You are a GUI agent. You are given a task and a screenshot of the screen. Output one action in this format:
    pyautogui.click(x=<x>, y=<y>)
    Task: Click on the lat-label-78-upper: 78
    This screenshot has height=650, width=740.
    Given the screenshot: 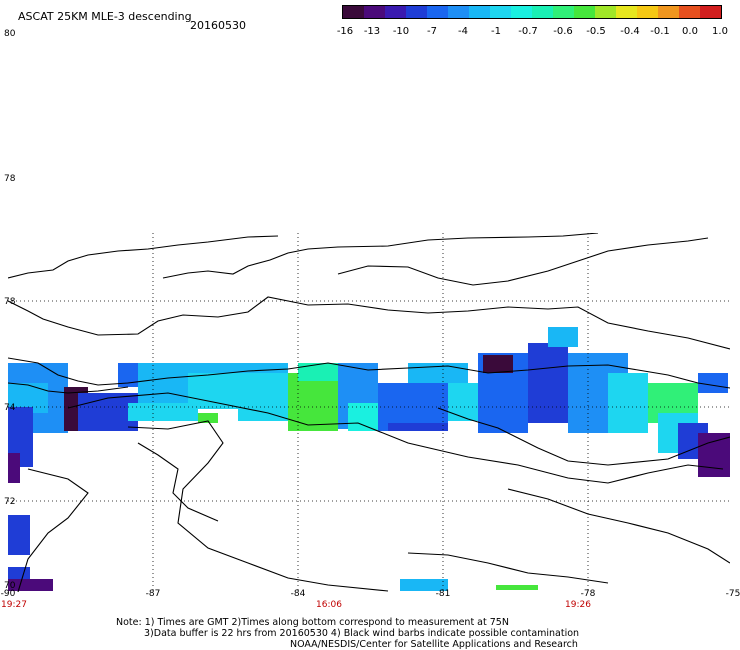 What is the action you would take?
    pyautogui.click(x=10, y=179)
    